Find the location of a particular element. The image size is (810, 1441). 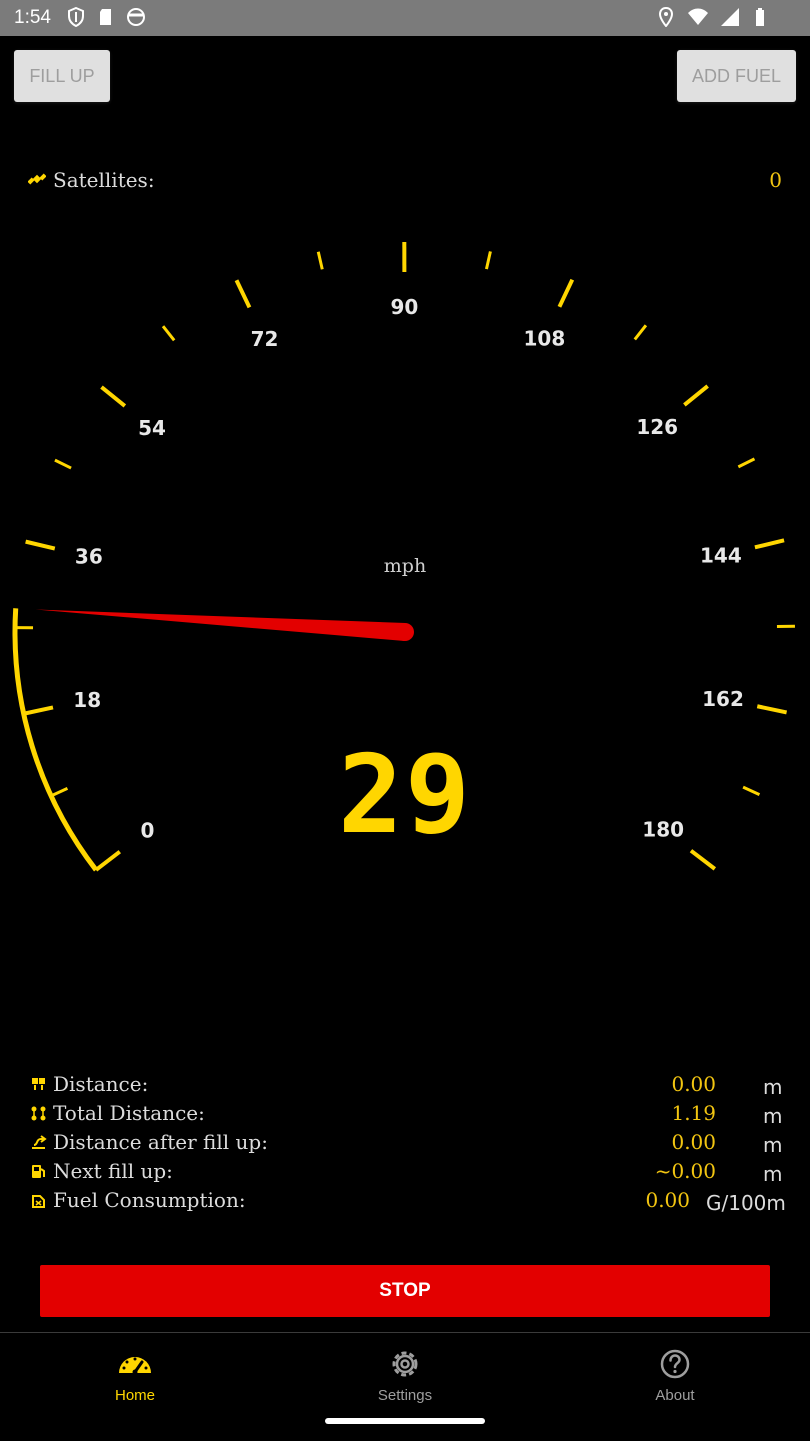

satellite-icon is located at coordinates (37, 179).